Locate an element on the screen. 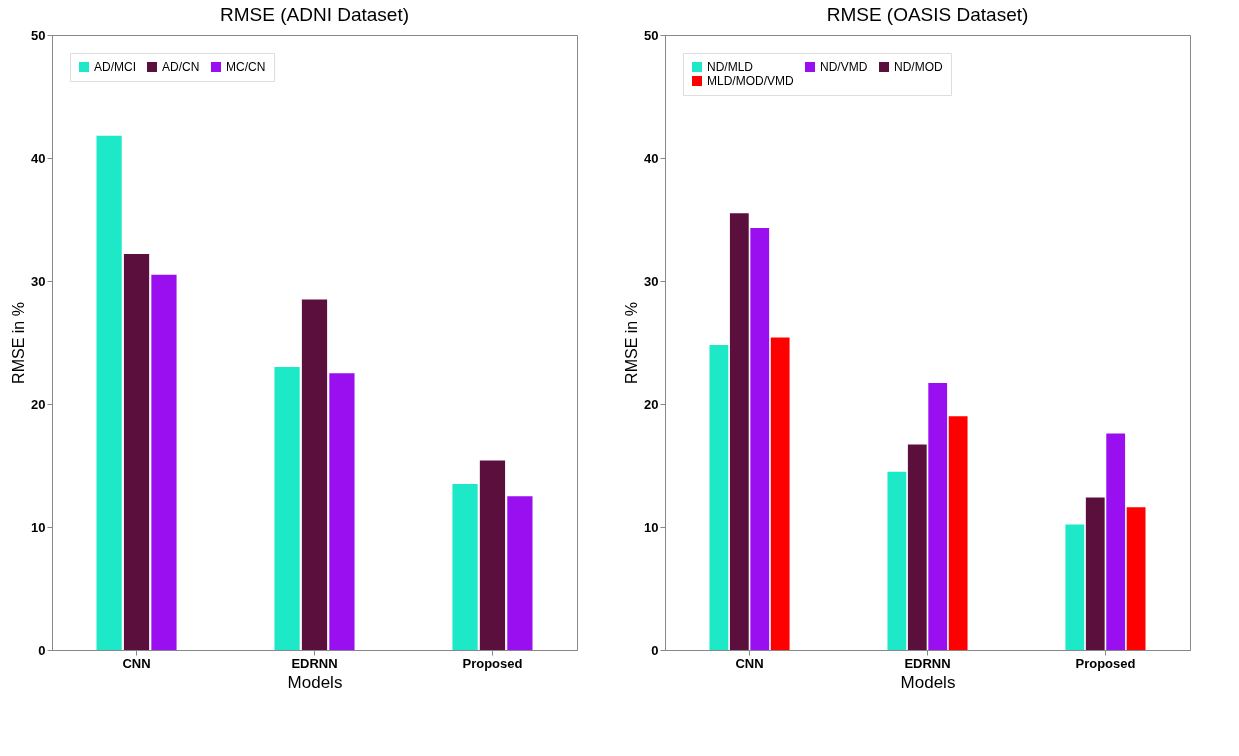 The height and width of the screenshot is (756, 1239). chart-title: RMSE (ADNI Dataset) is located at coordinates (314, 14).